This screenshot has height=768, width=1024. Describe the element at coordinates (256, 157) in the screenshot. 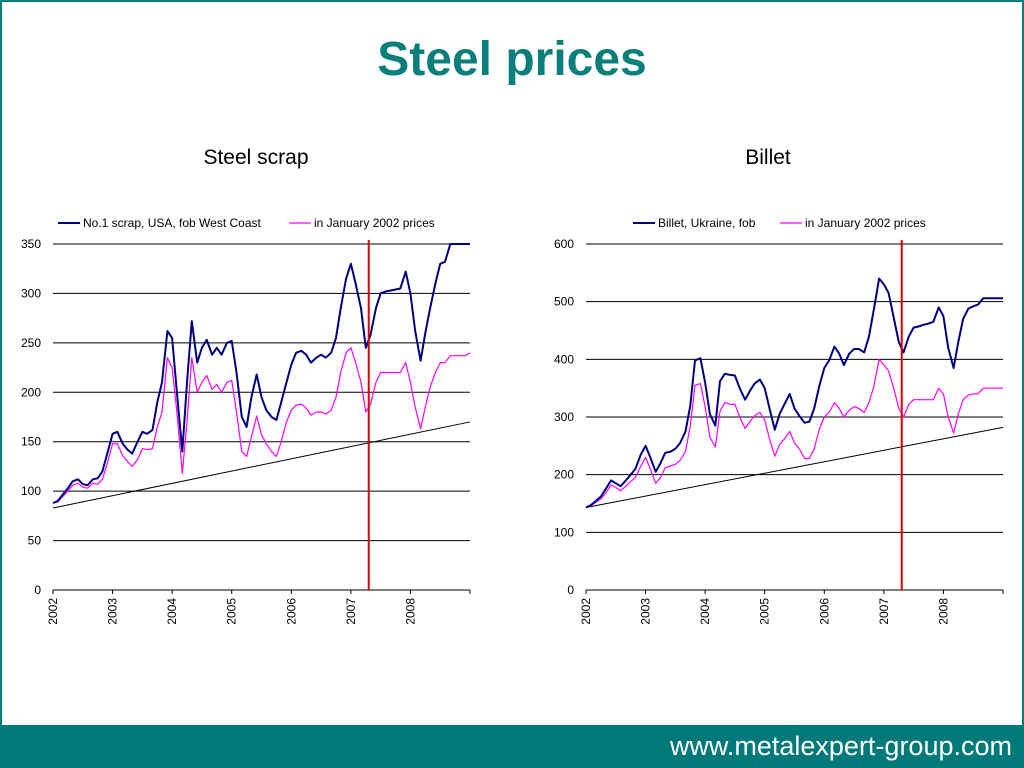

I see `chart-title-steel-scrap: Steel scrap` at that location.